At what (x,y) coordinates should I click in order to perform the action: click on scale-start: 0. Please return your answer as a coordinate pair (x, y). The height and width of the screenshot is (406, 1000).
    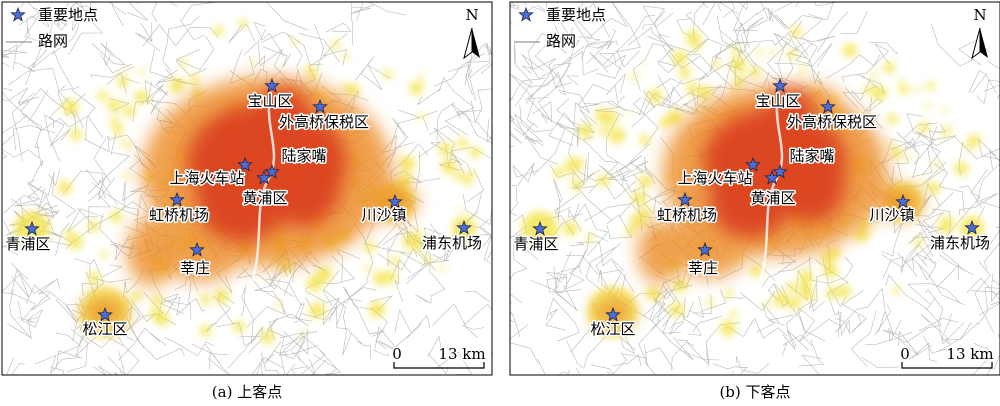
    Looking at the image, I should click on (397, 354).